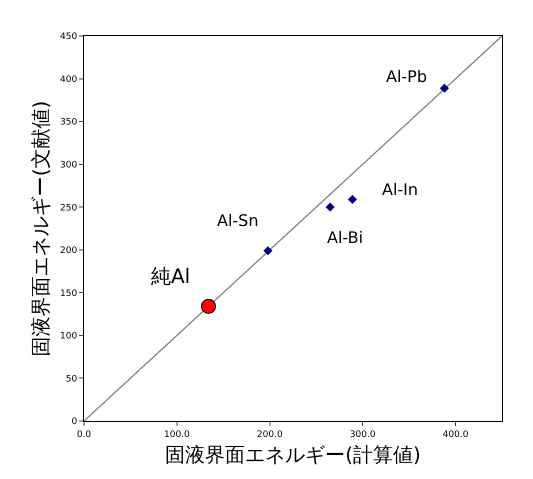 This screenshot has height=479, width=533. What do you see at coordinates (69, 337) in the screenshot?
I see `y-tick-label: 100` at bounding box center [69, 337].